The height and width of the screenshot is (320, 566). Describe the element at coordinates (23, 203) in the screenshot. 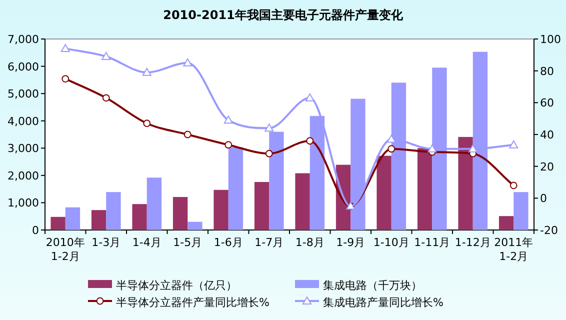

I see `y-tick-label: 1,000` at that location.